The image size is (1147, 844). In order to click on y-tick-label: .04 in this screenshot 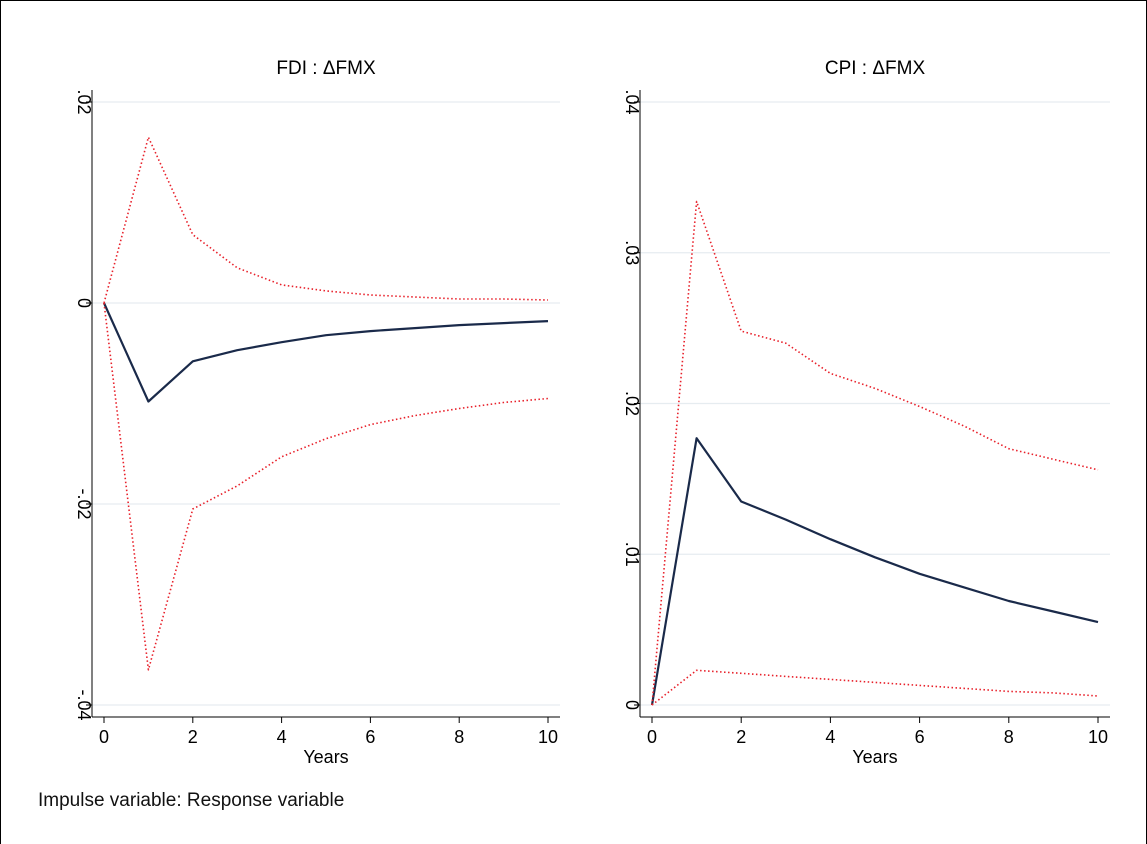, I will do `click(632, 101)`.